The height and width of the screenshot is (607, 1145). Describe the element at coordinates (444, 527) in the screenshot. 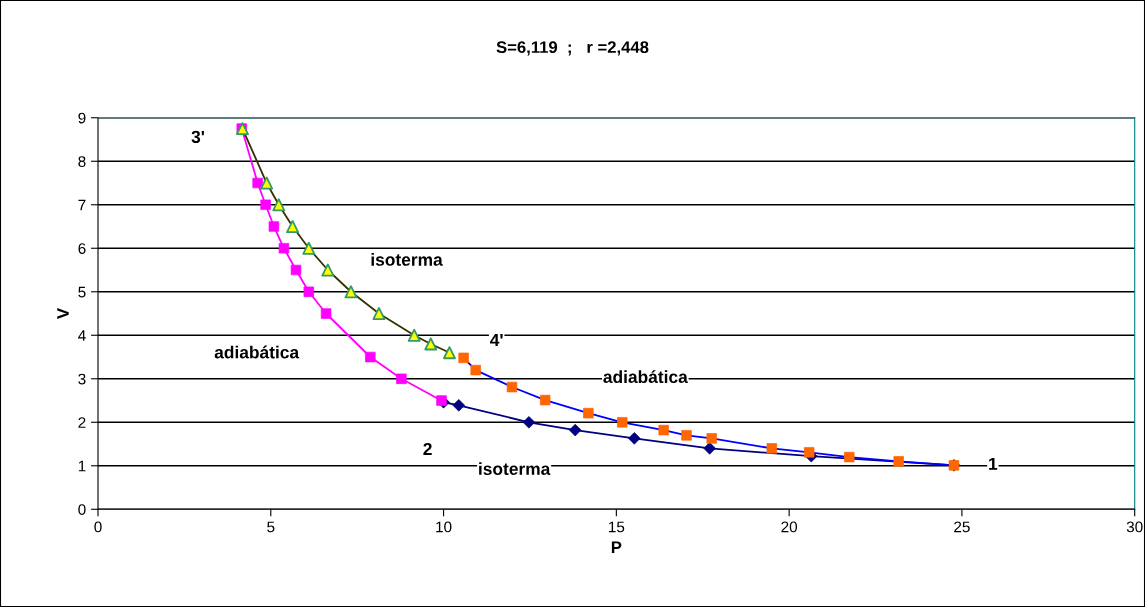

I see `x-tick-label: 10` at that location.